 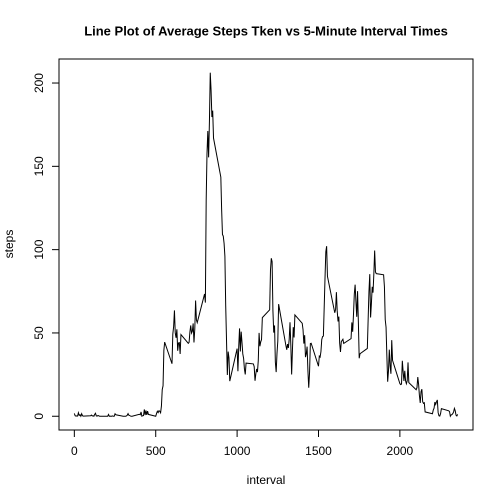 What do you see at coordinates (237, 451) in the screenshot?
I see `x-tick-label: 1000` at bounding box center [237, 451].